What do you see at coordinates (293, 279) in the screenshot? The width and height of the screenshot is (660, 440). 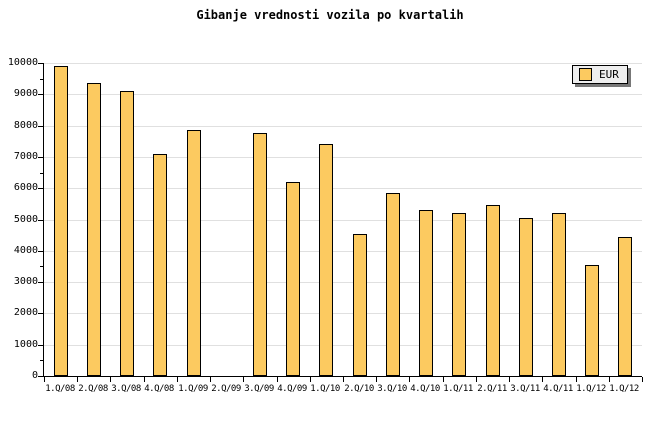 I see `bar-4.Q/09` at bounding box center [293, 279].